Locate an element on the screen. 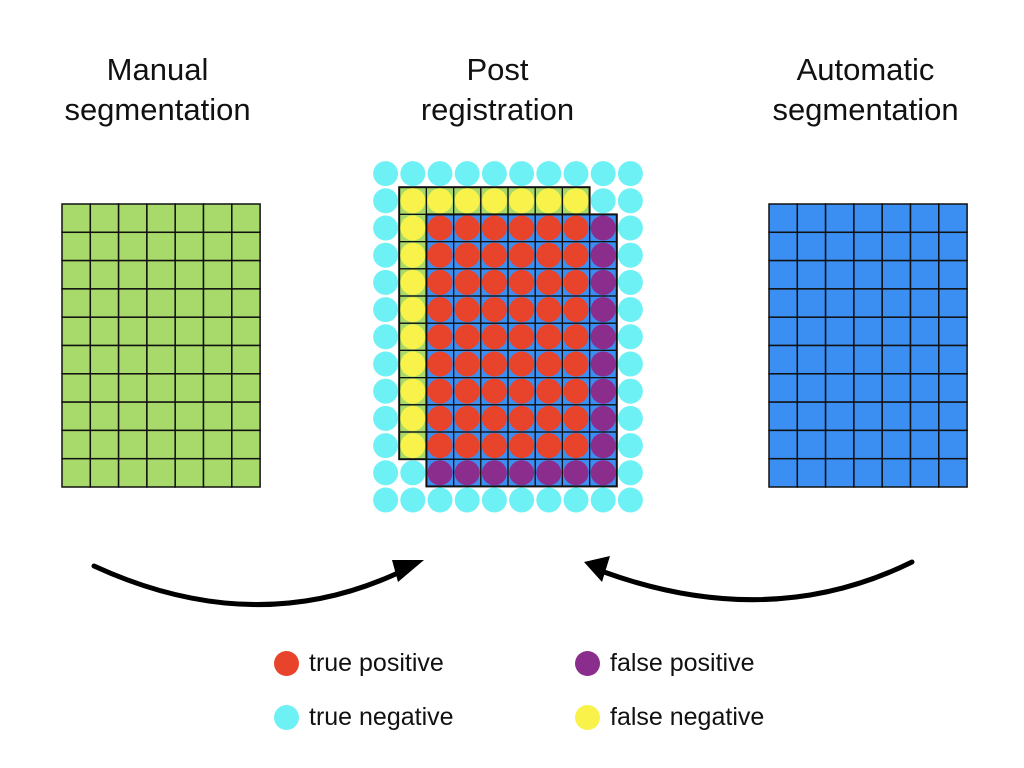  false-negative-dot-icon is located at coordinates (587, 717).